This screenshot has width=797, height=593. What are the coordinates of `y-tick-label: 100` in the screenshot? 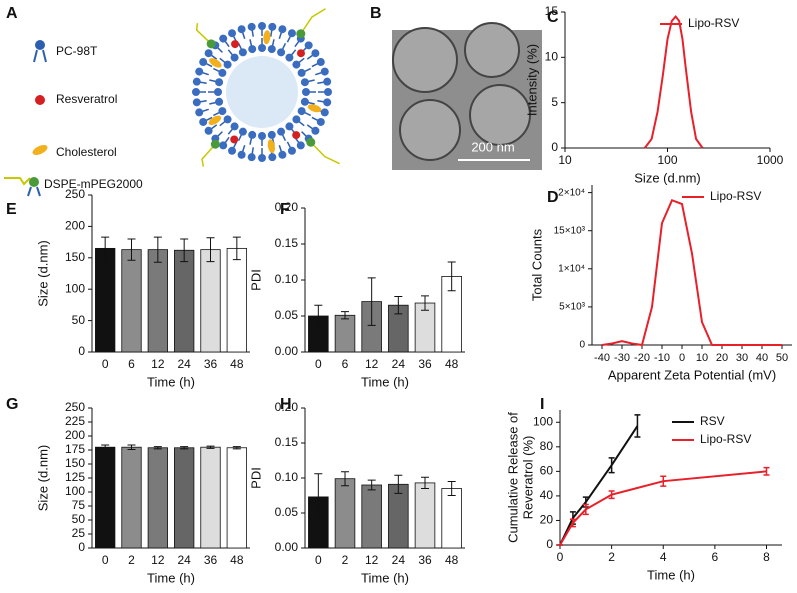 It's located at (75, 491).